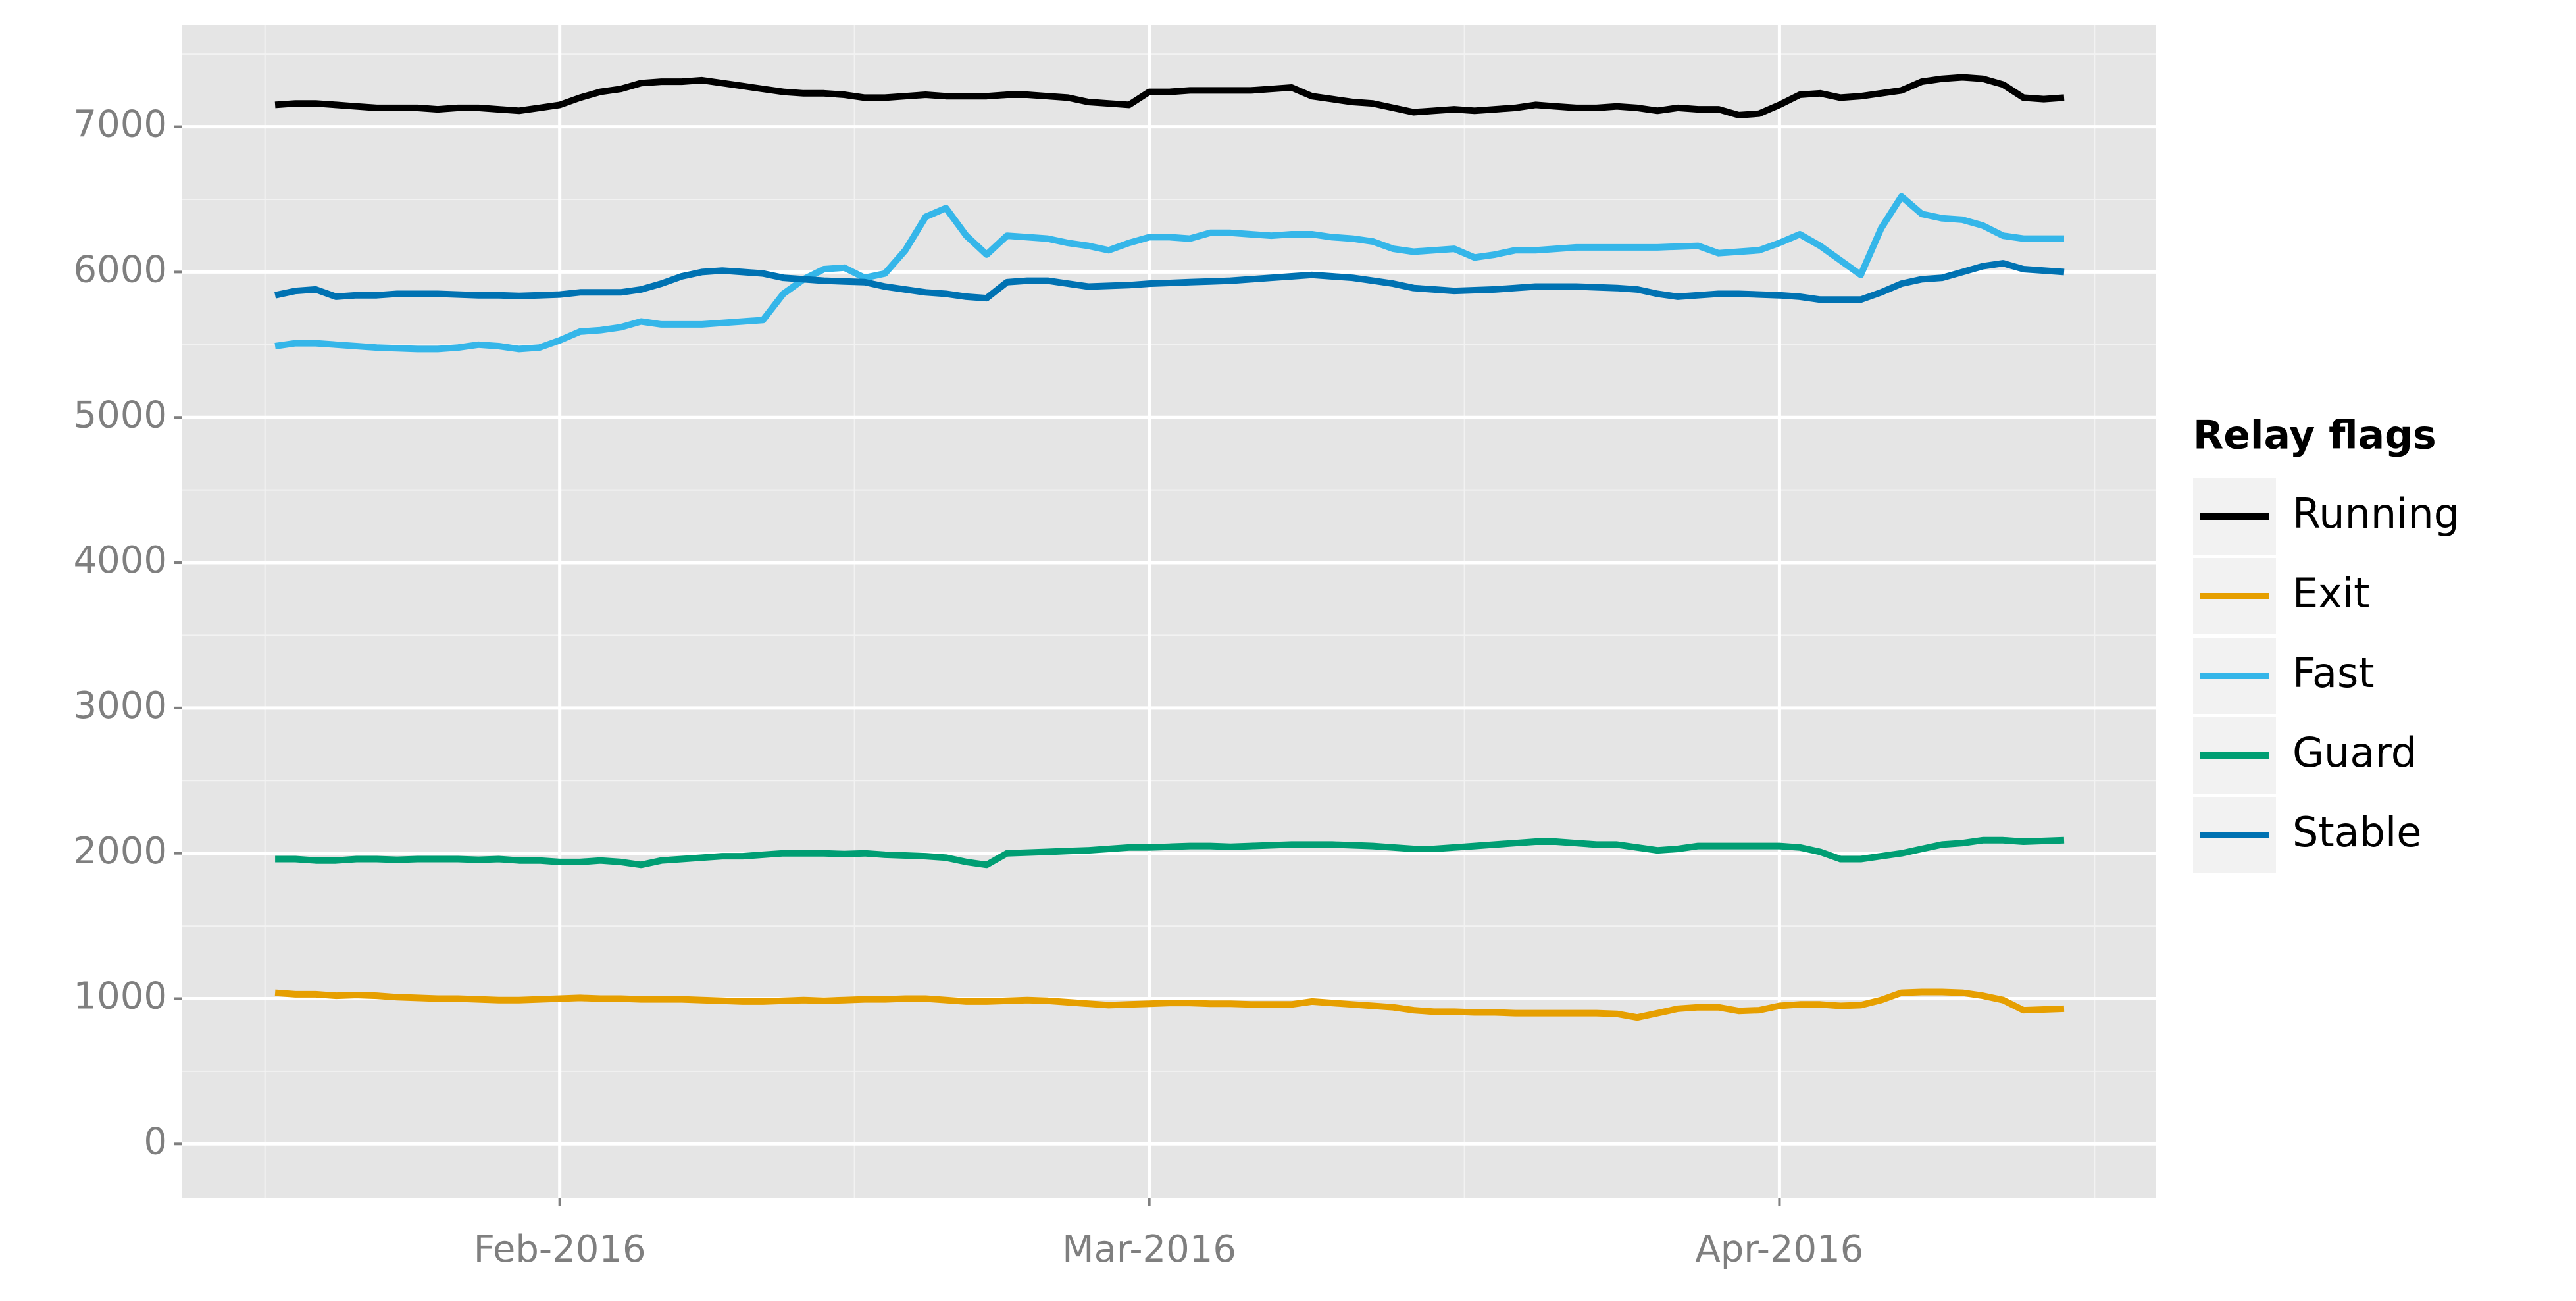 Image resolution: width=2576 pixels, height=1301 pixels. Describe the element at coordinates (2356, 832) in the screenshot. I see `legend-label: Stable` at that location.